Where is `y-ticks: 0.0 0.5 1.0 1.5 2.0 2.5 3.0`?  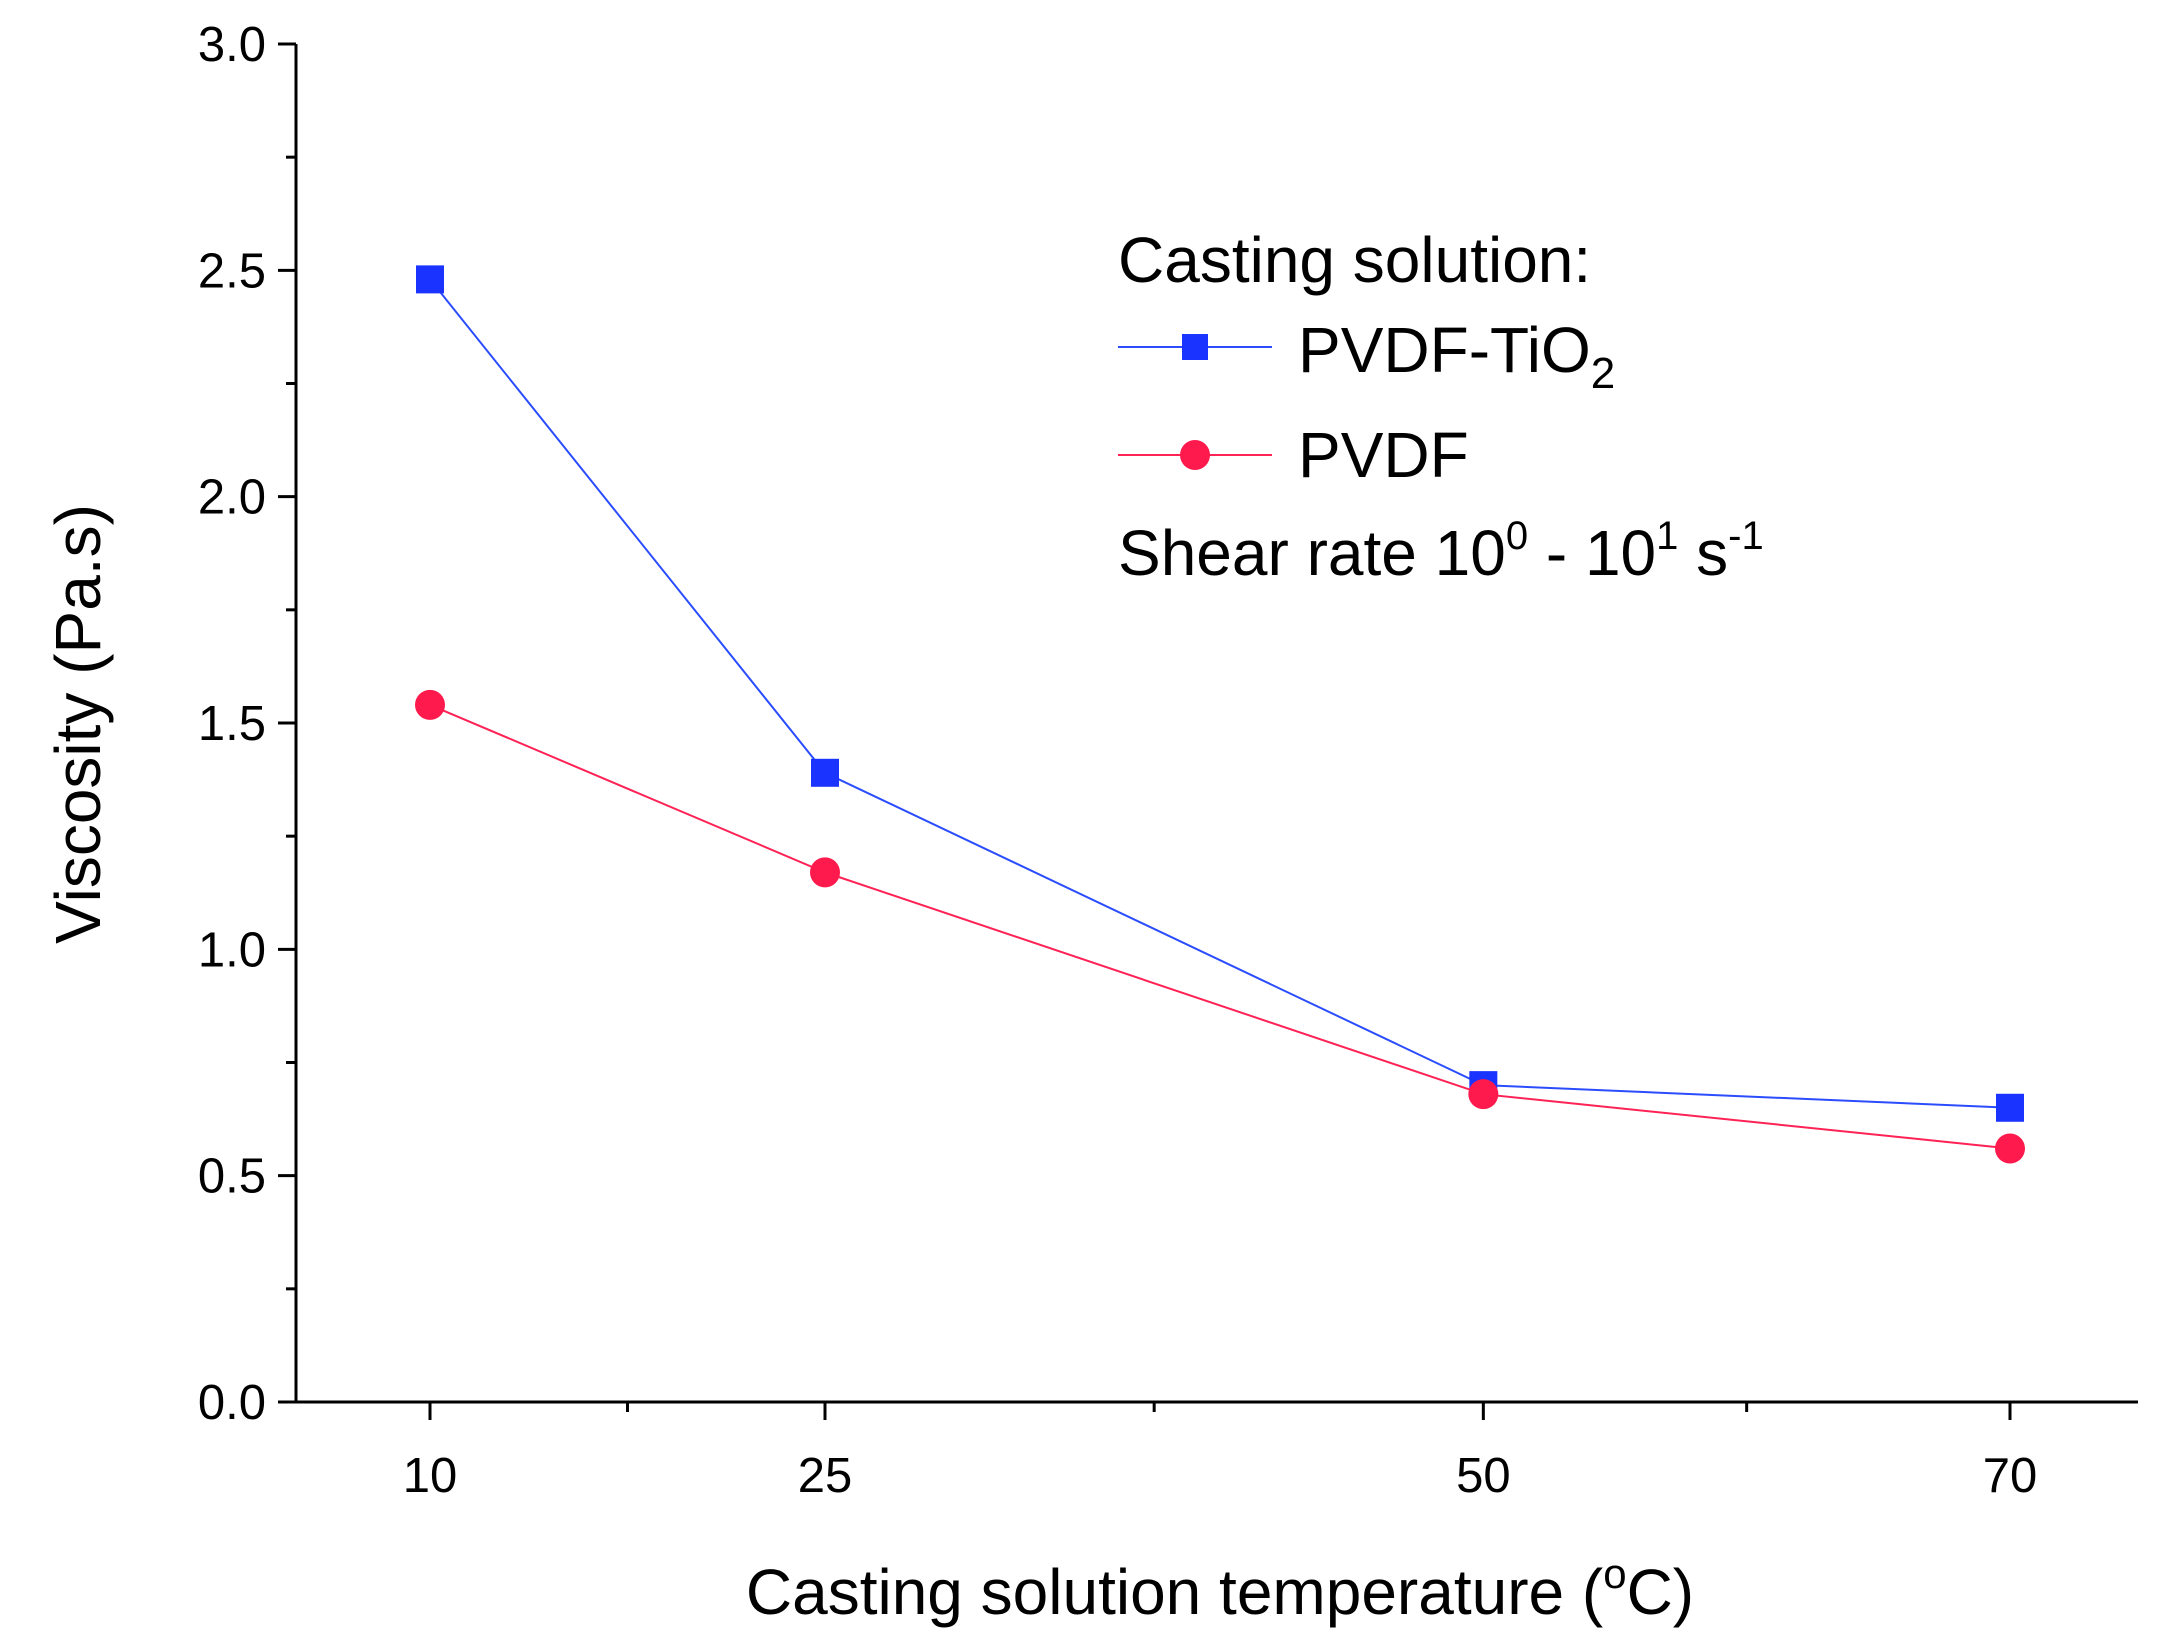
y-ticks: 0.0 0.5 1.0 1.5 2.0 2.5 3.0 is located at coordinates (247, 724).